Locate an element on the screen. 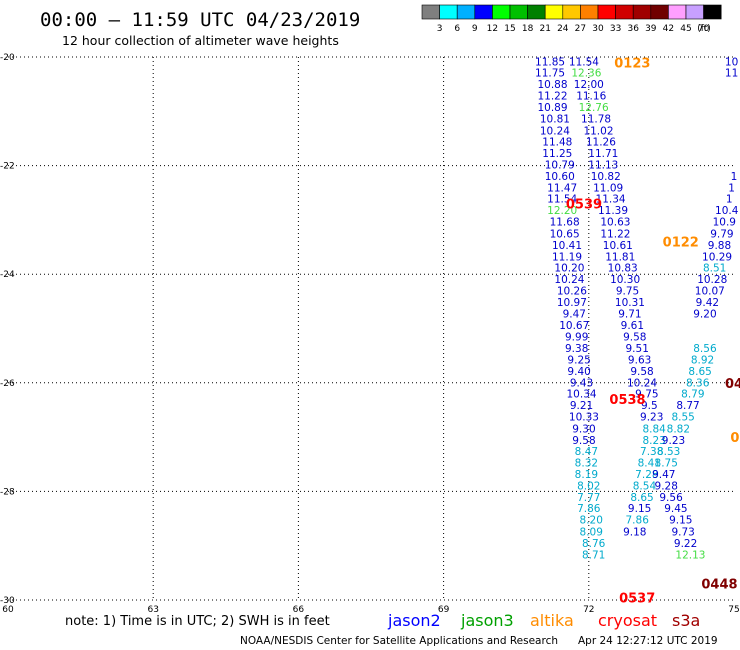 This screenshot has height=650, width=740. pass-time-label: 0122 is located at coordinates (681, 243).